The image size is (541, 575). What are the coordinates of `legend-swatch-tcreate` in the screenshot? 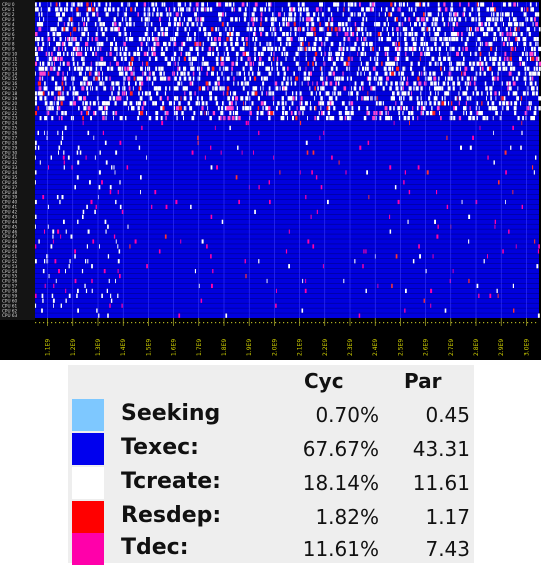 It's located at (88, 483).